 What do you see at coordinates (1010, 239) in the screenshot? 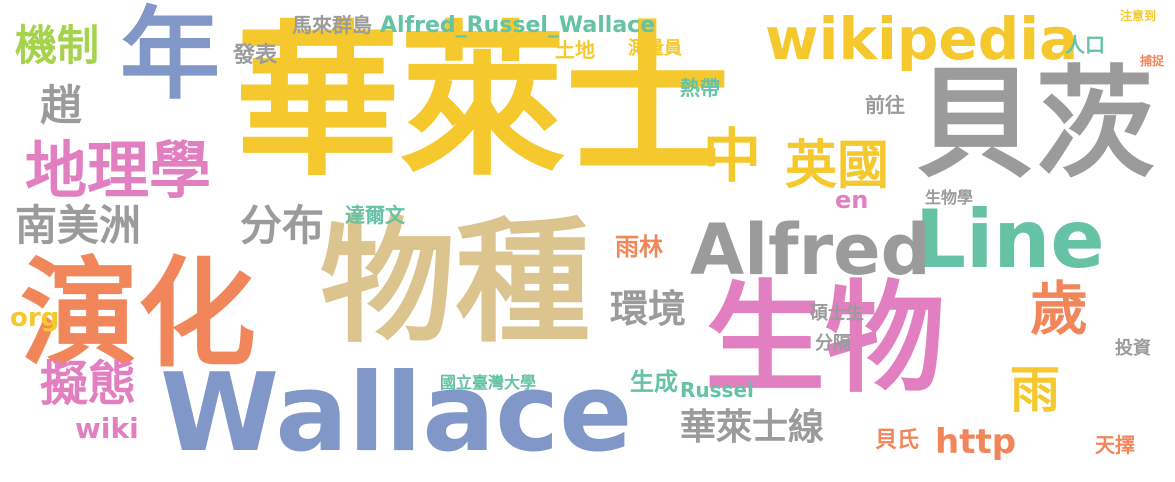
I see `word-line: Line` at bounding box center [1010, 239].